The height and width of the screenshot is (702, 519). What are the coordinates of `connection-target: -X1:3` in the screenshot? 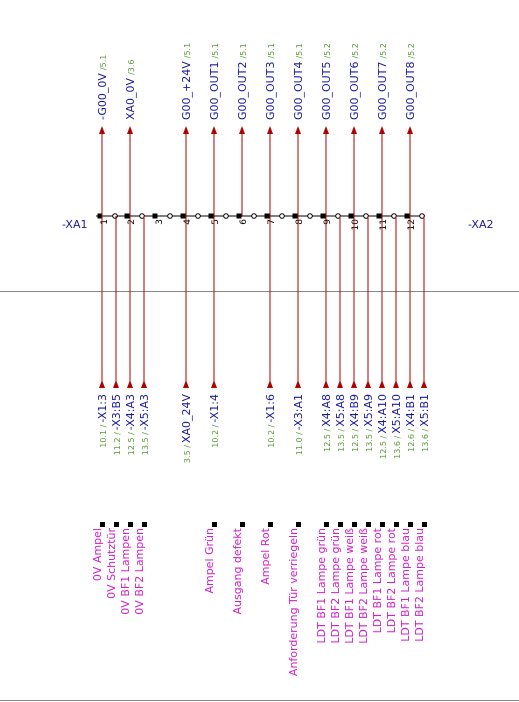 It's located at (102, 408).